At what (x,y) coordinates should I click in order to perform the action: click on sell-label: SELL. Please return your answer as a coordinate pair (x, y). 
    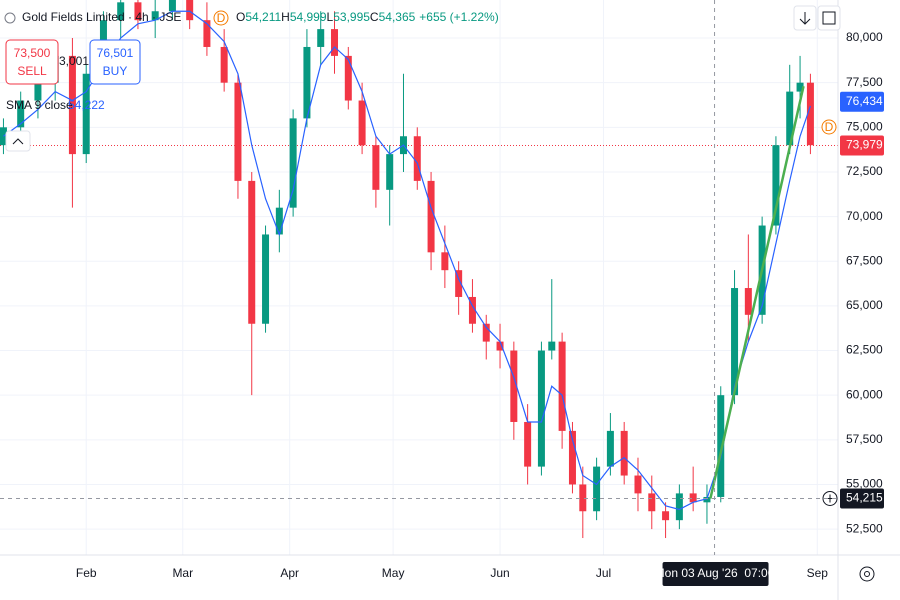
    Looking at the image, I should click on (32, 71).